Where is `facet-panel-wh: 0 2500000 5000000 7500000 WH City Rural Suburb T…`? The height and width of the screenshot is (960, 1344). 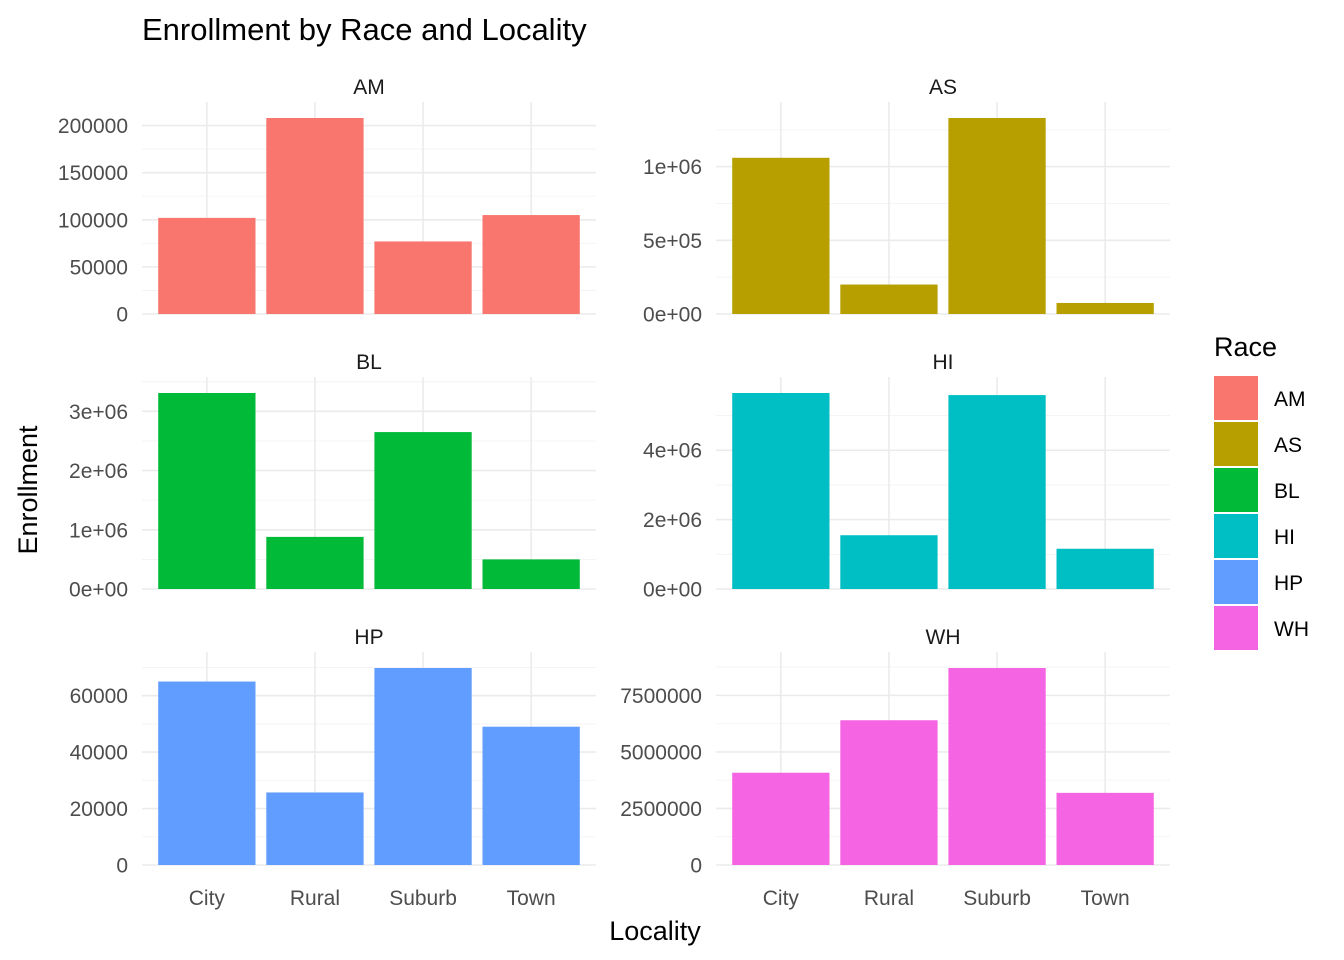
facet-panel-wh: 0 2500000 5000000 7500000 WH City Rural Suburb T… is located at coordinates (895, 768).